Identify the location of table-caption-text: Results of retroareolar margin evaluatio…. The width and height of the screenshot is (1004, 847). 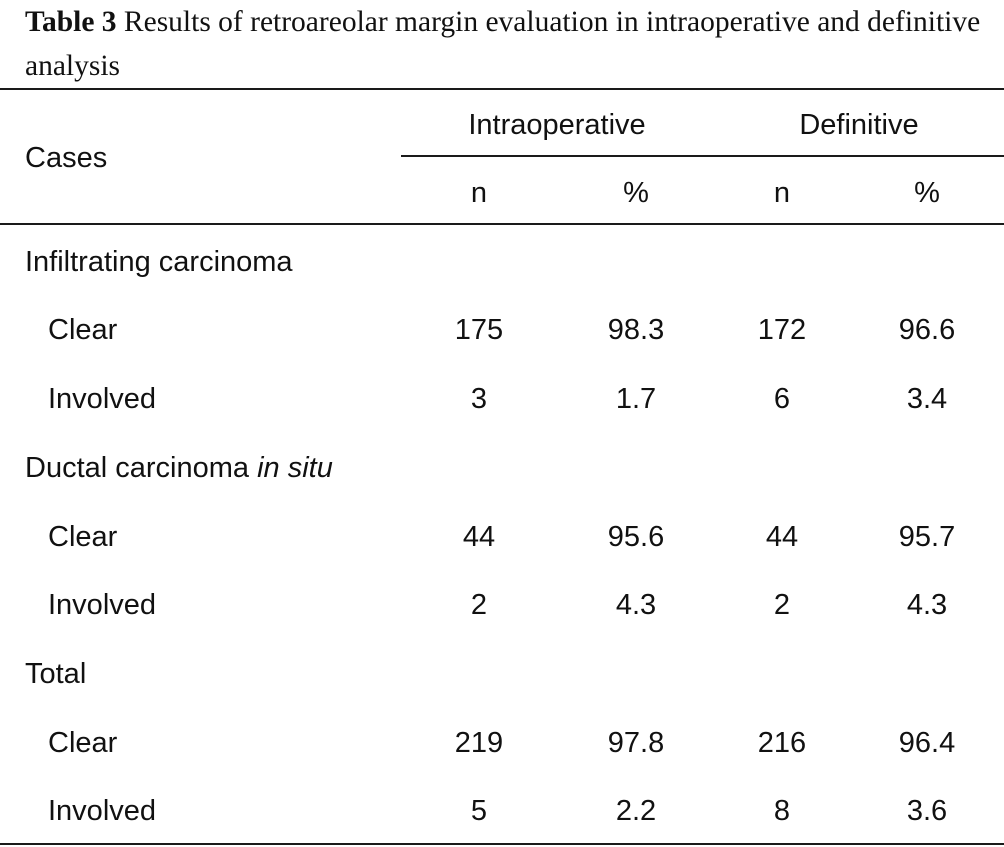
(503, 44).